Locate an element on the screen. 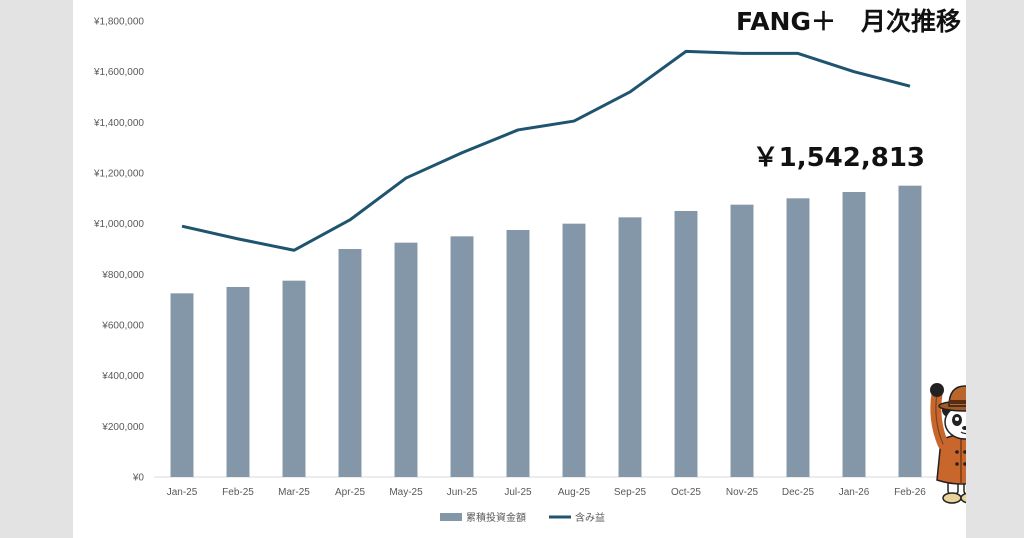 The width and height of the screenshot is (1024, 538). x-tick-label: Nov-25 is located at coordinates (742, 492).